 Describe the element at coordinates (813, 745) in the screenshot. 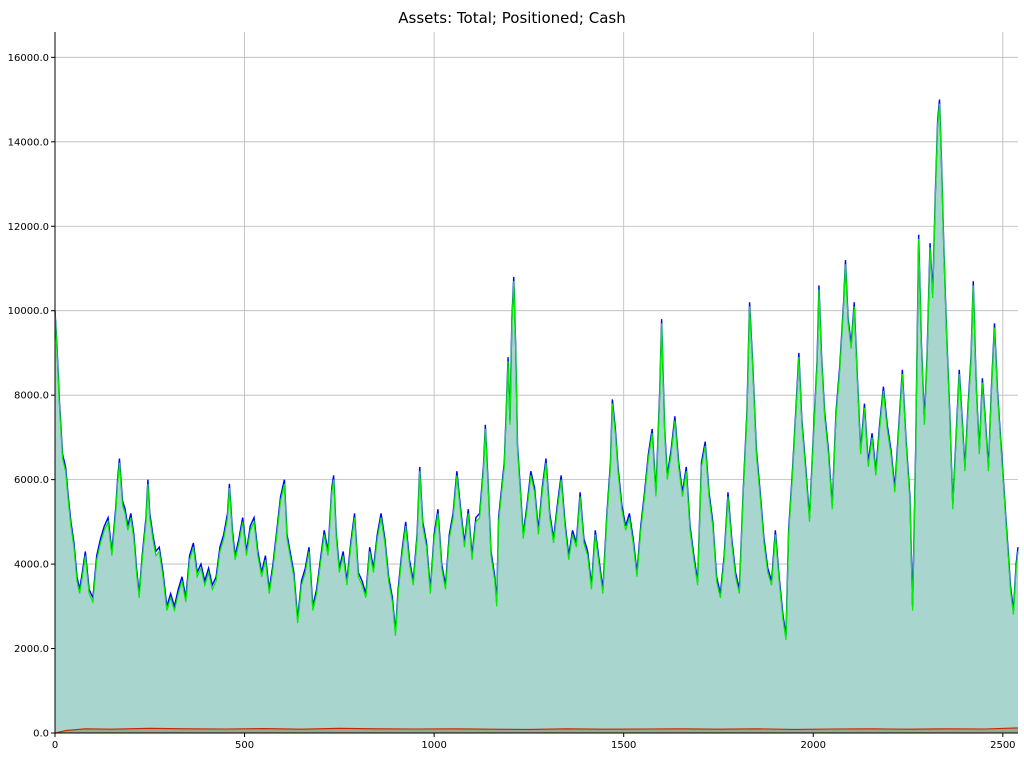

I see `x-tick-label: 2000` at that location.